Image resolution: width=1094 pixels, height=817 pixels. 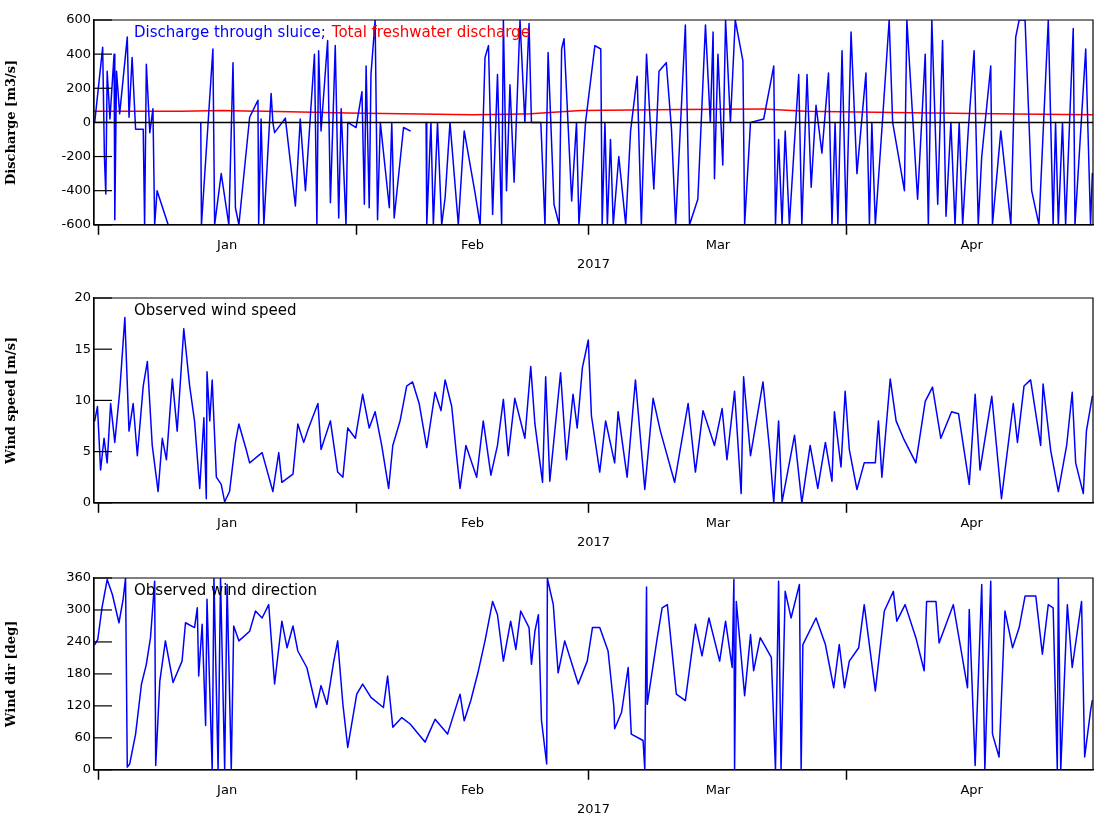 I want to click on y-tick-label: 200, so click(x=78, y=87).